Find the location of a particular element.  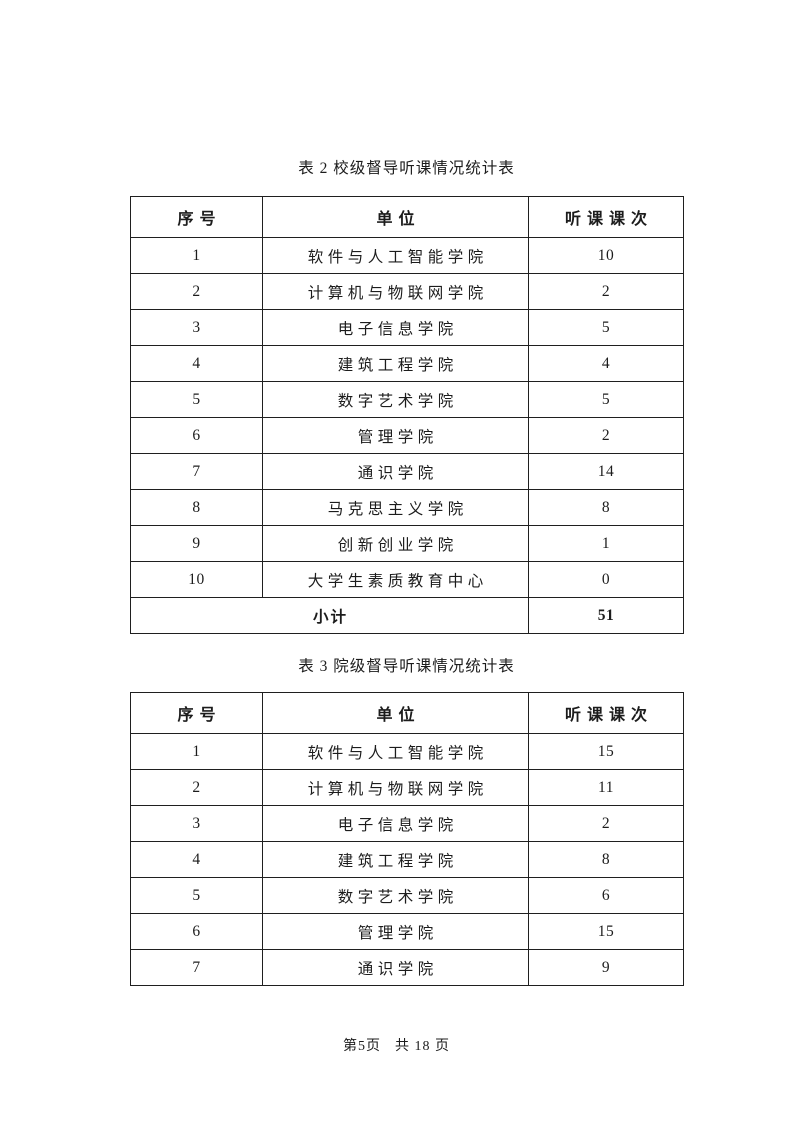

table-3-title: 表 3 院级督导听课情况统计表 is located at coordinates (406, 666).